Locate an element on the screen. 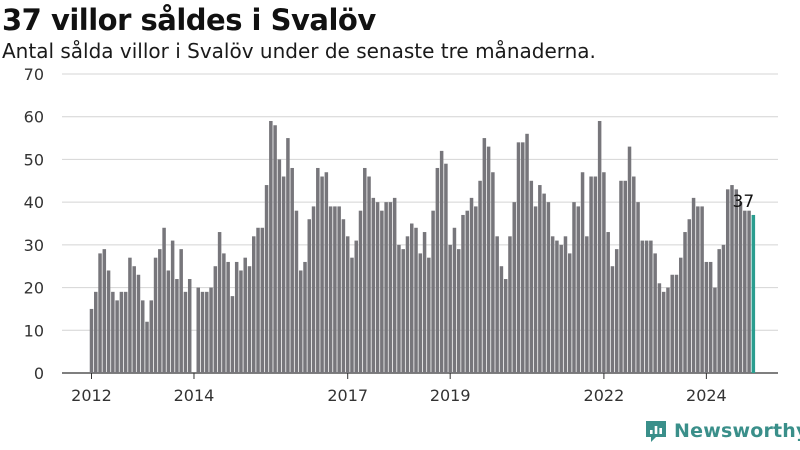  brand-logo: Newsworthy is located at coordinates (722, 431).